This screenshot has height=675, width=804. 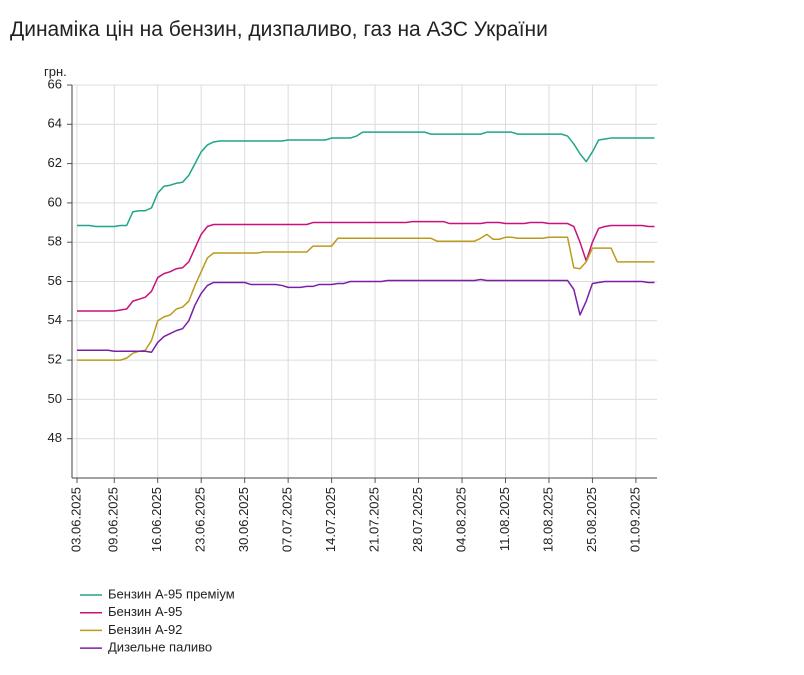 What do you see at coordinates (200, 519) in the screenshot?
I see `x-tick-label: 23.06.2025` at bounding box center [200, 519].